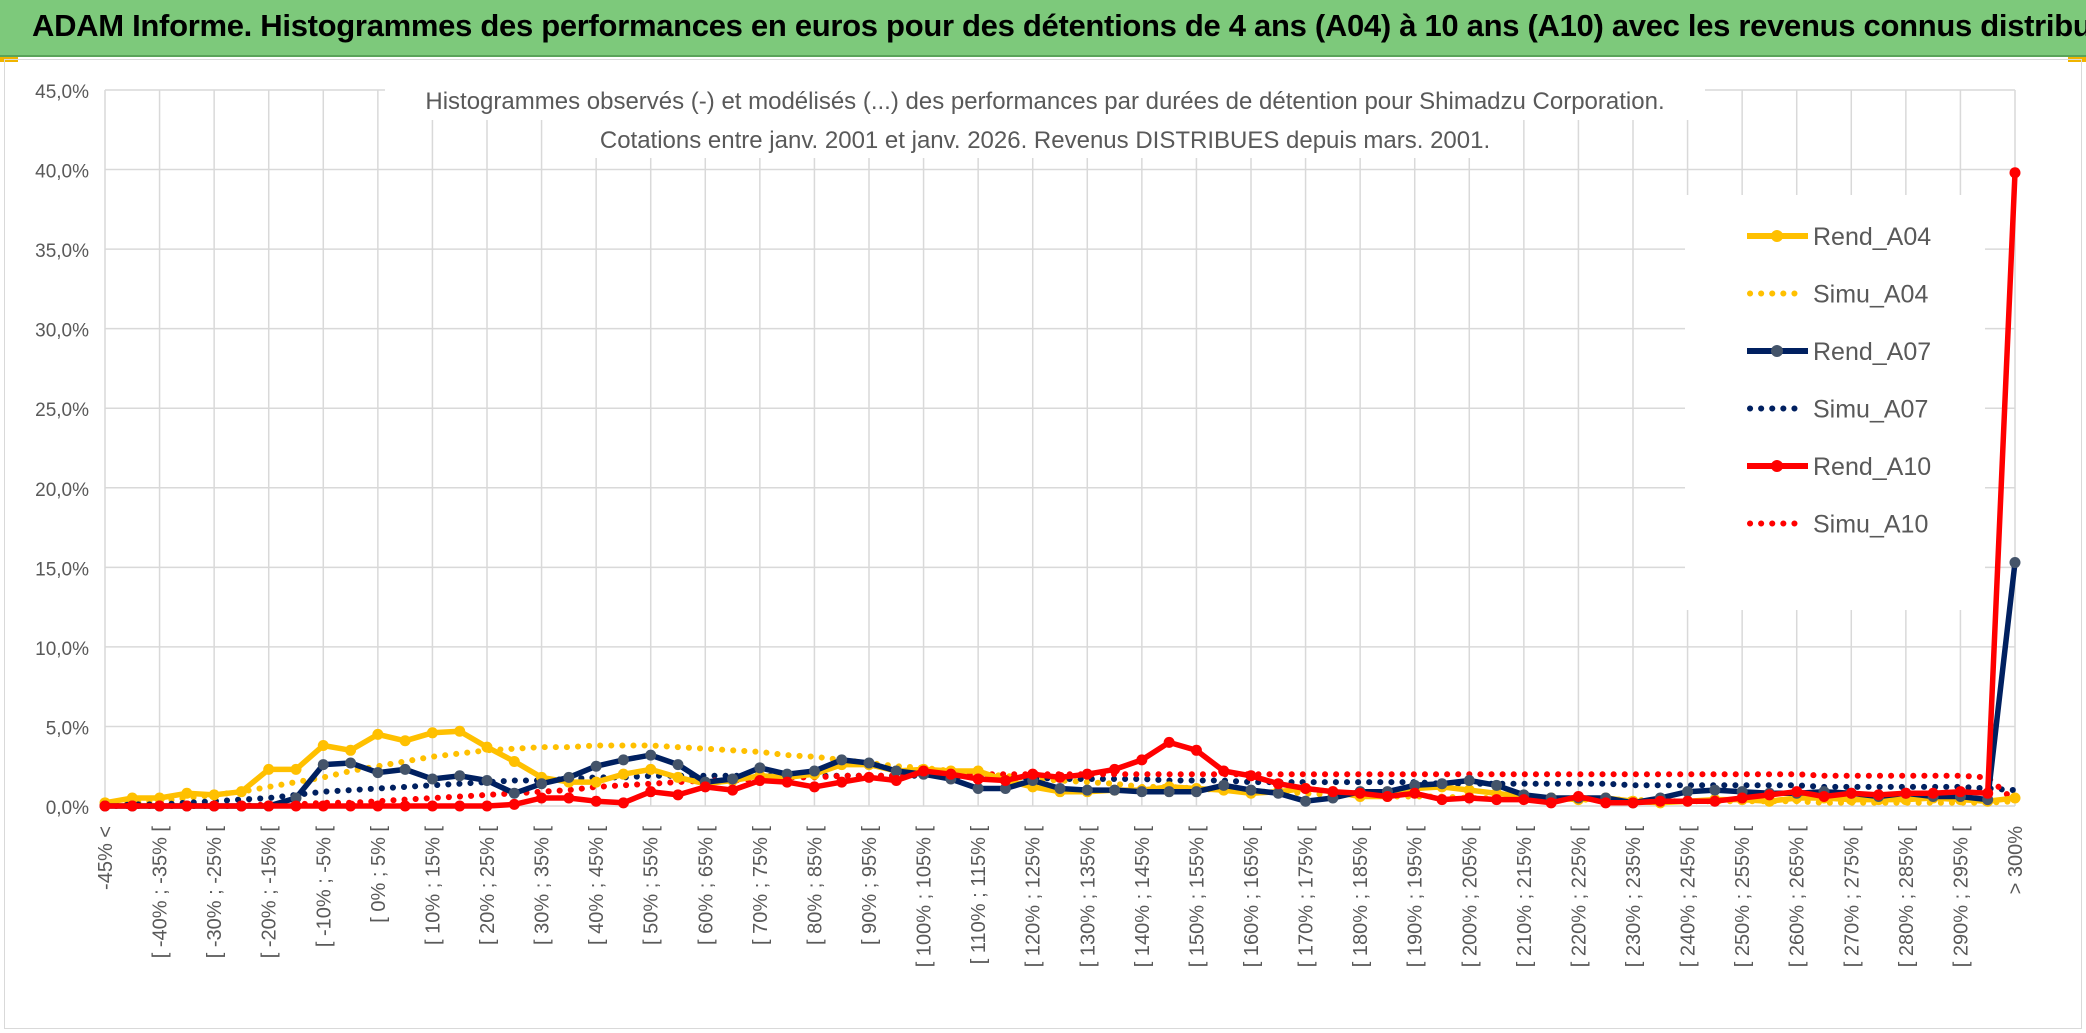 This screenshot has height=1033, width=2086. What do you see at coordinates (106, 858) in the screenshot?
I see `x-tick-label: -45% <` at bounding box center [106, 858].